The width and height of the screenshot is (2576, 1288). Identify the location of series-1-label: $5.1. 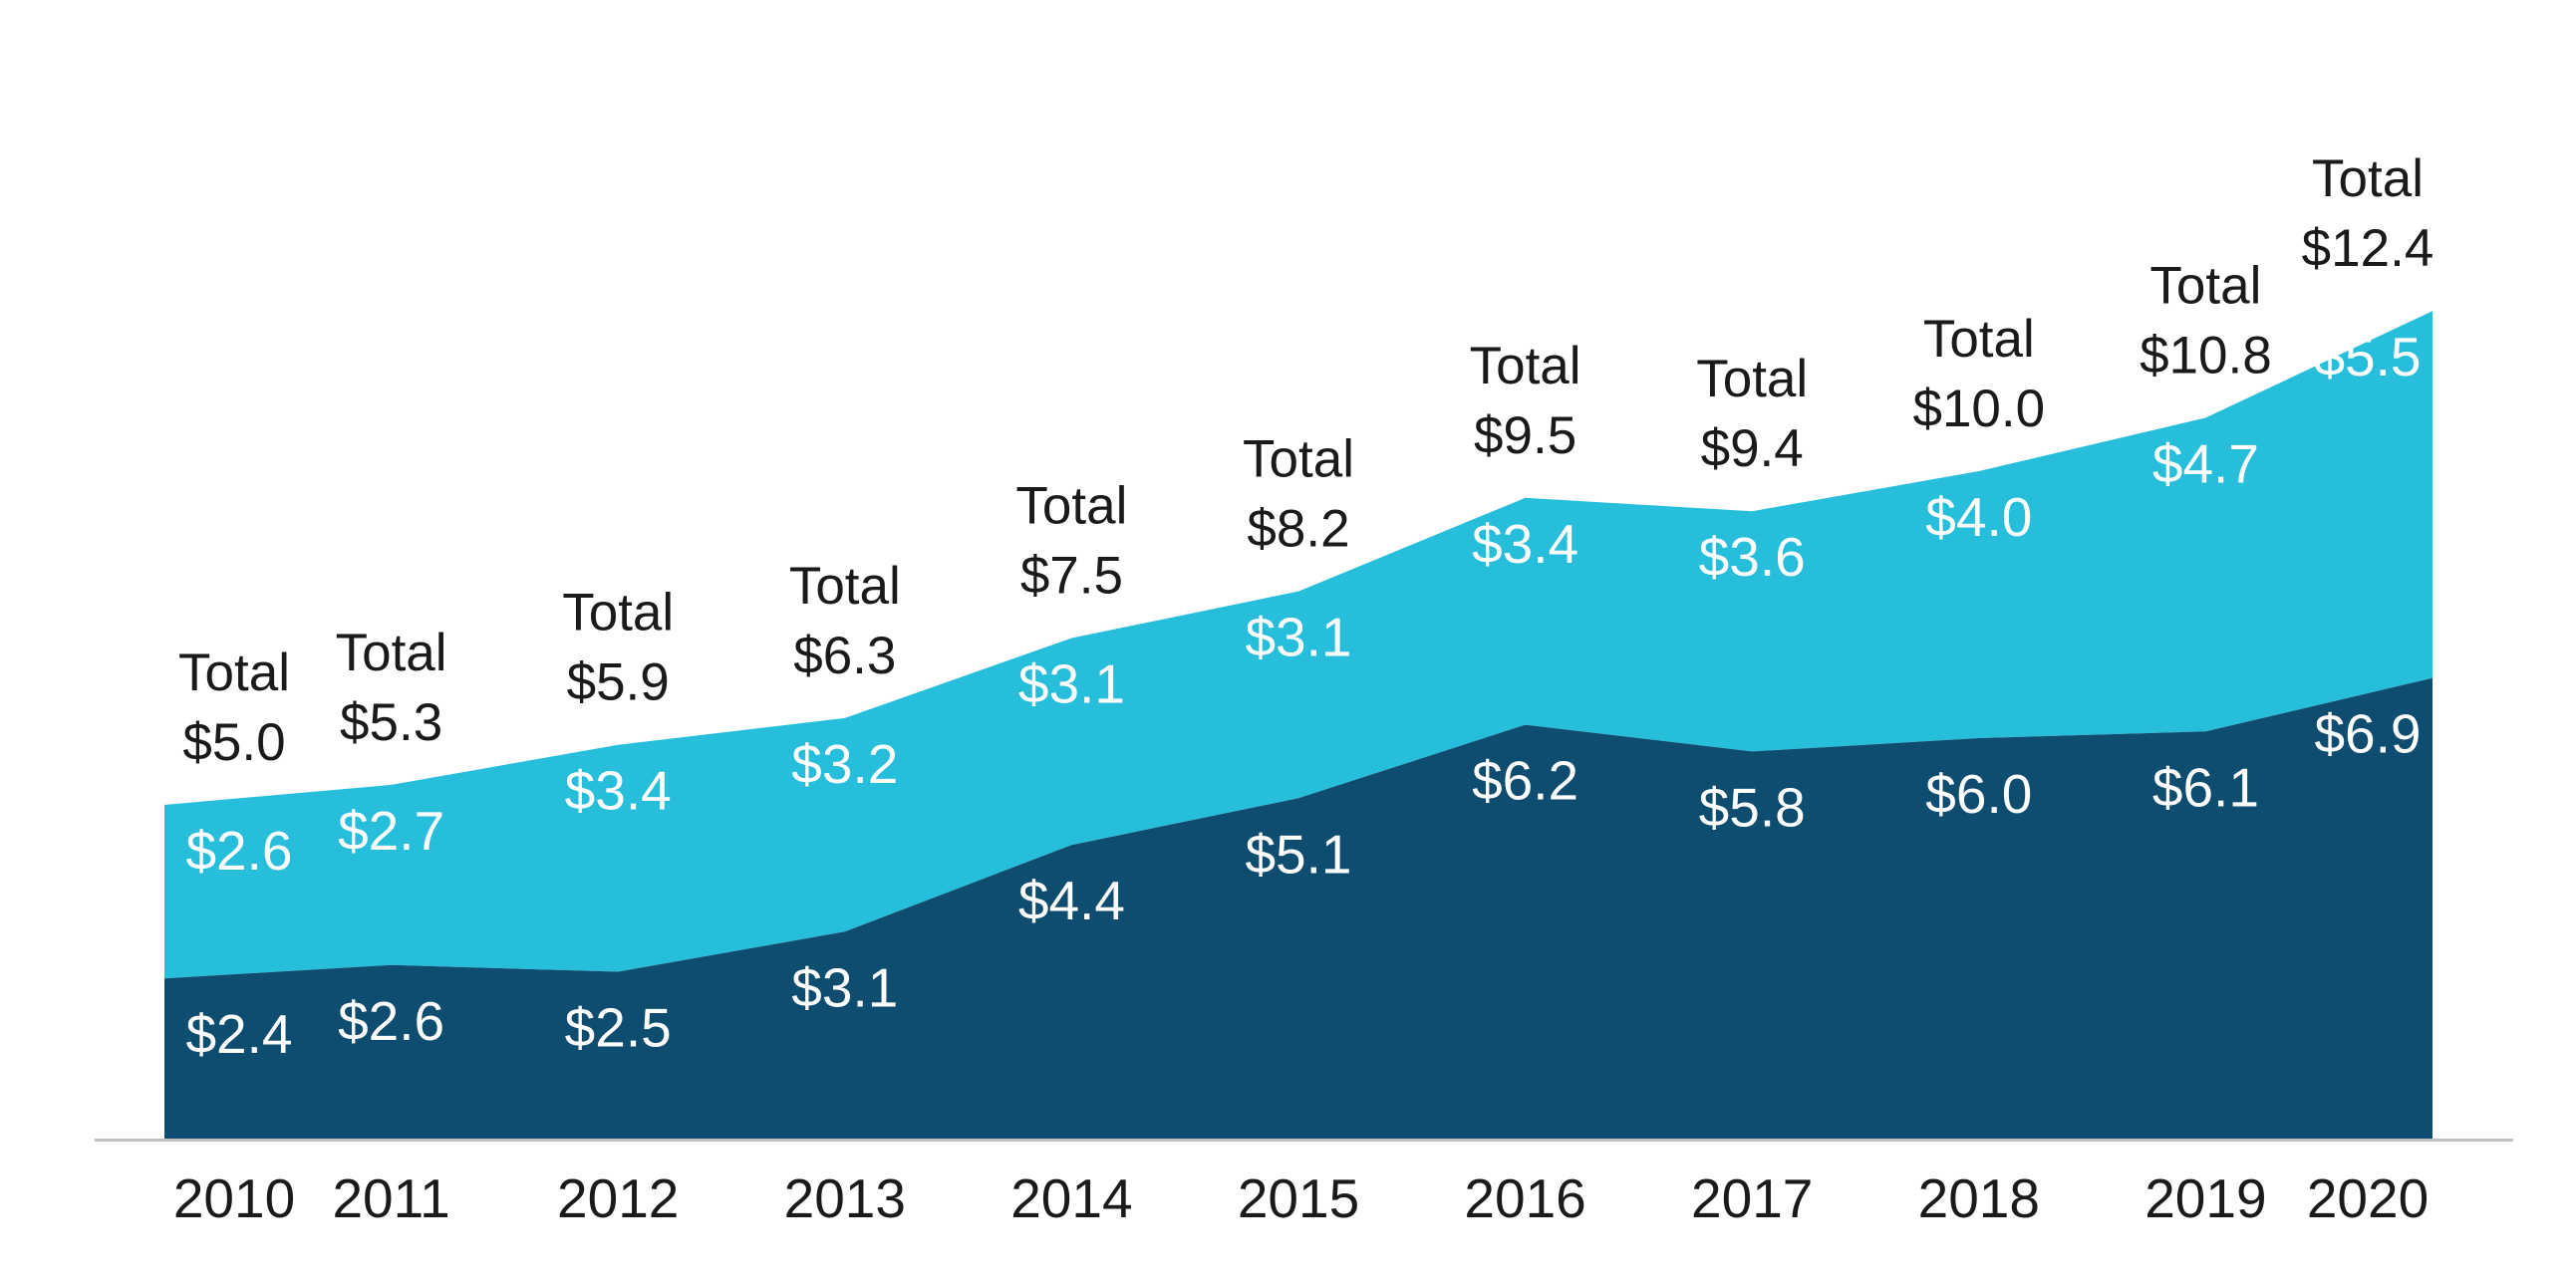
(1298, 854).